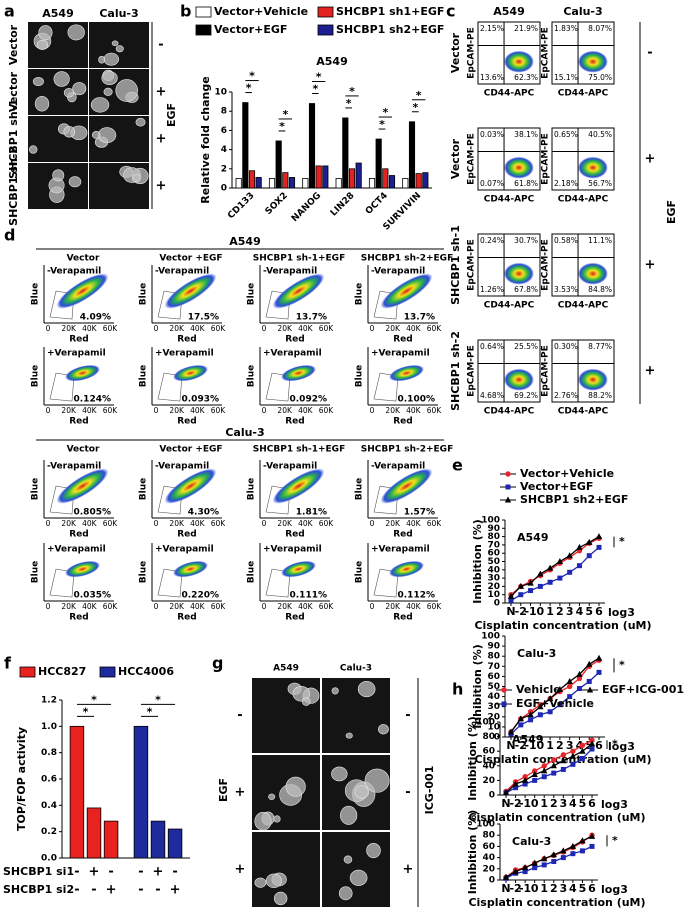 The image size is (685, 912). I want to click on quadrant-percent: 0.65%, so click(566, 134).